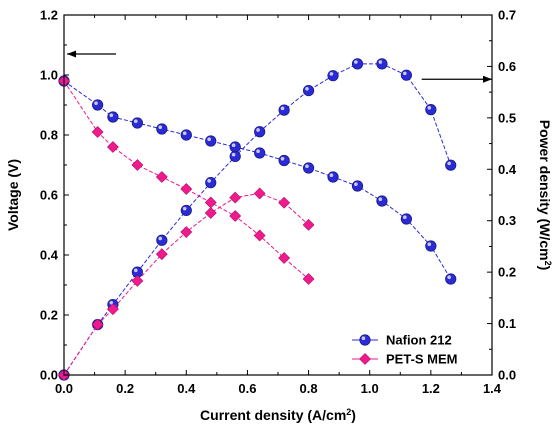  Describe the element at coordinates (125, 388) in the screenshot. I see `x-tick-label: 0.2` at that location.